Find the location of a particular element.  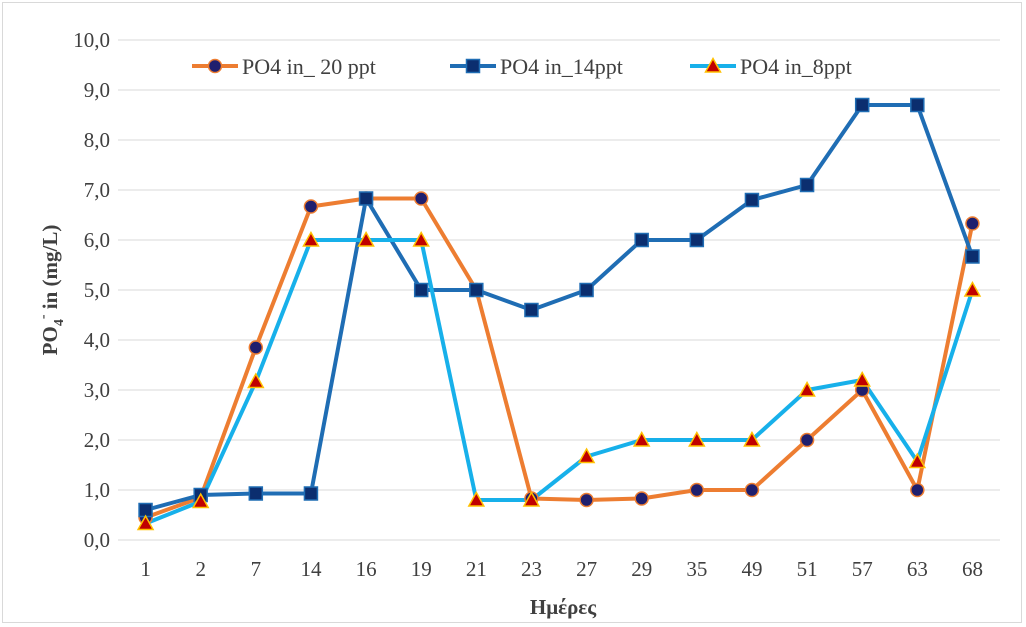

y-tick-label: 0,0 is located at coordinates (97, 540).